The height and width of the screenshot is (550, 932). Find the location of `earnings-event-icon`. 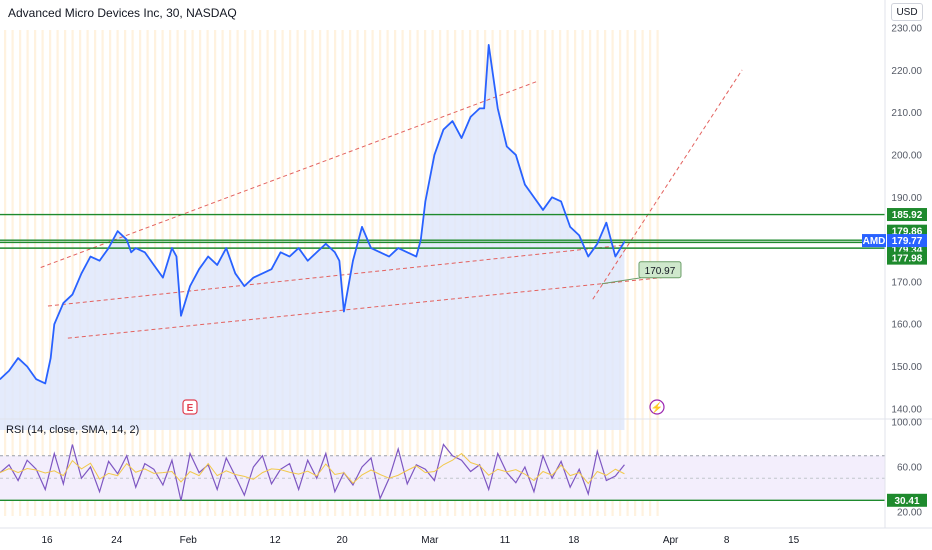

earnings-event-icon is located at coordinates (190, 407).